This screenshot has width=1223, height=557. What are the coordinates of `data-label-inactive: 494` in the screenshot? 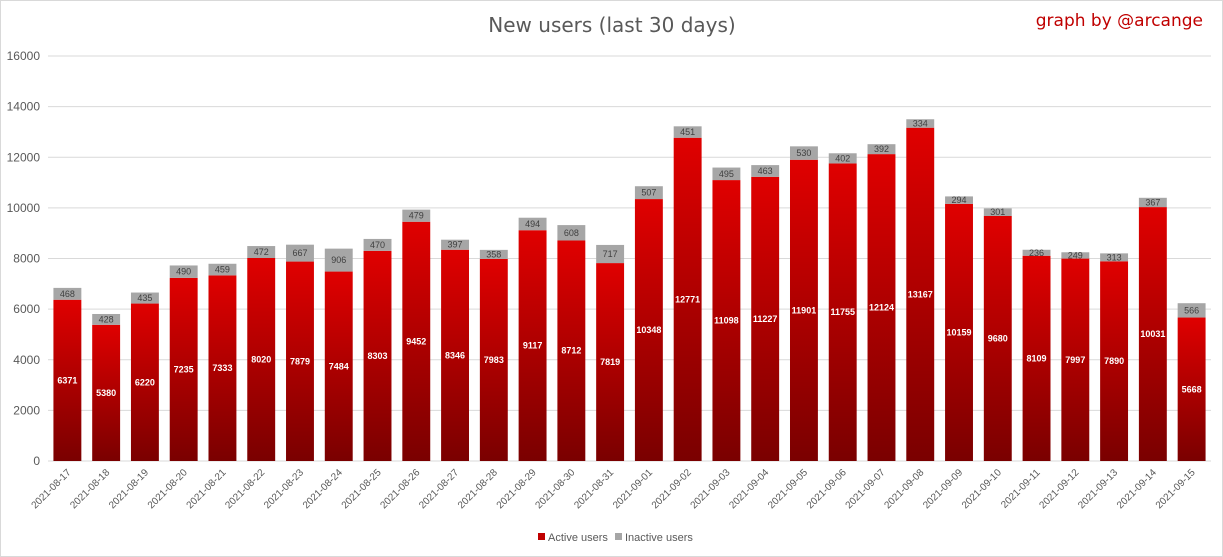 It's located at (532, 224).